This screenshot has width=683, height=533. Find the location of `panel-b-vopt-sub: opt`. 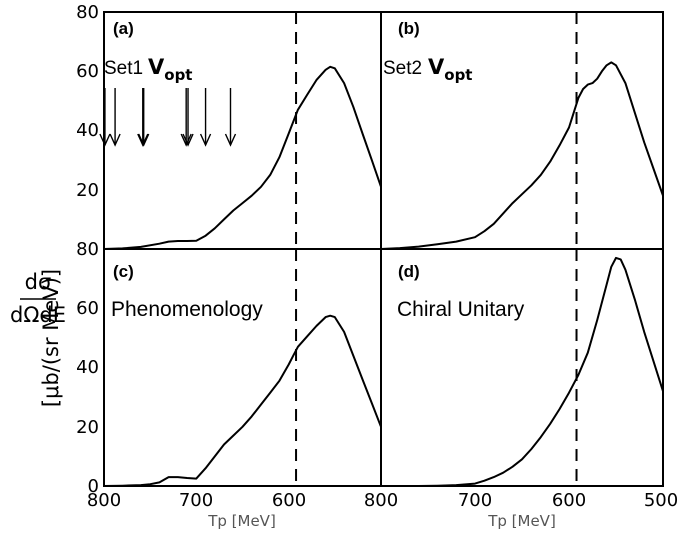

panel-b-vopt-sub: opt is located at coordinates (458, 75).